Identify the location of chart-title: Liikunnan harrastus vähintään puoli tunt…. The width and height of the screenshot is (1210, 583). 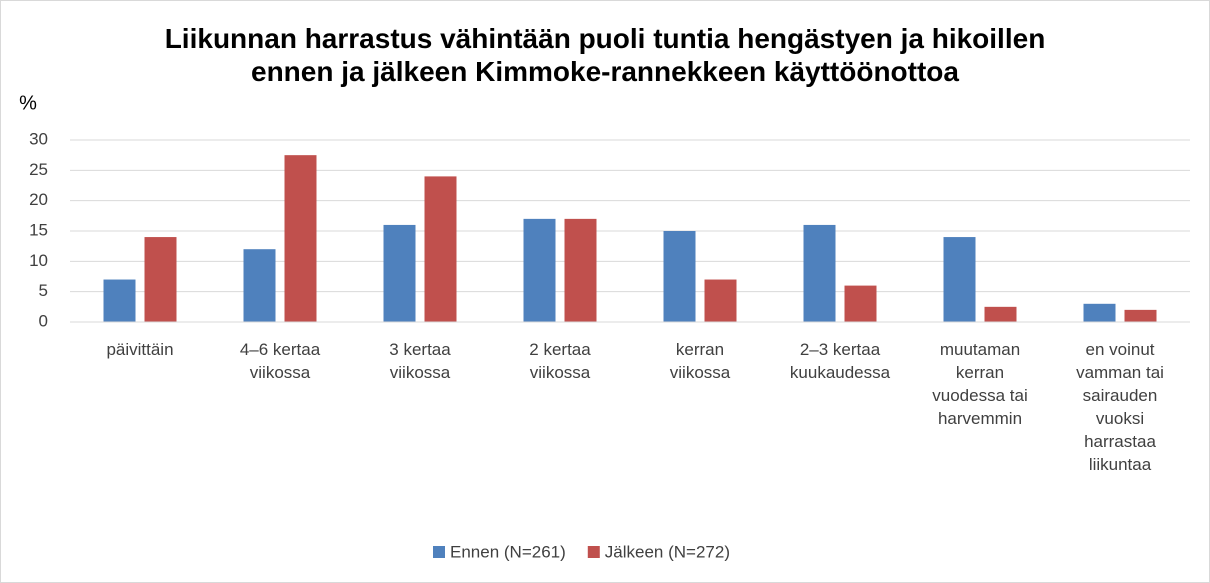
(605, 55).